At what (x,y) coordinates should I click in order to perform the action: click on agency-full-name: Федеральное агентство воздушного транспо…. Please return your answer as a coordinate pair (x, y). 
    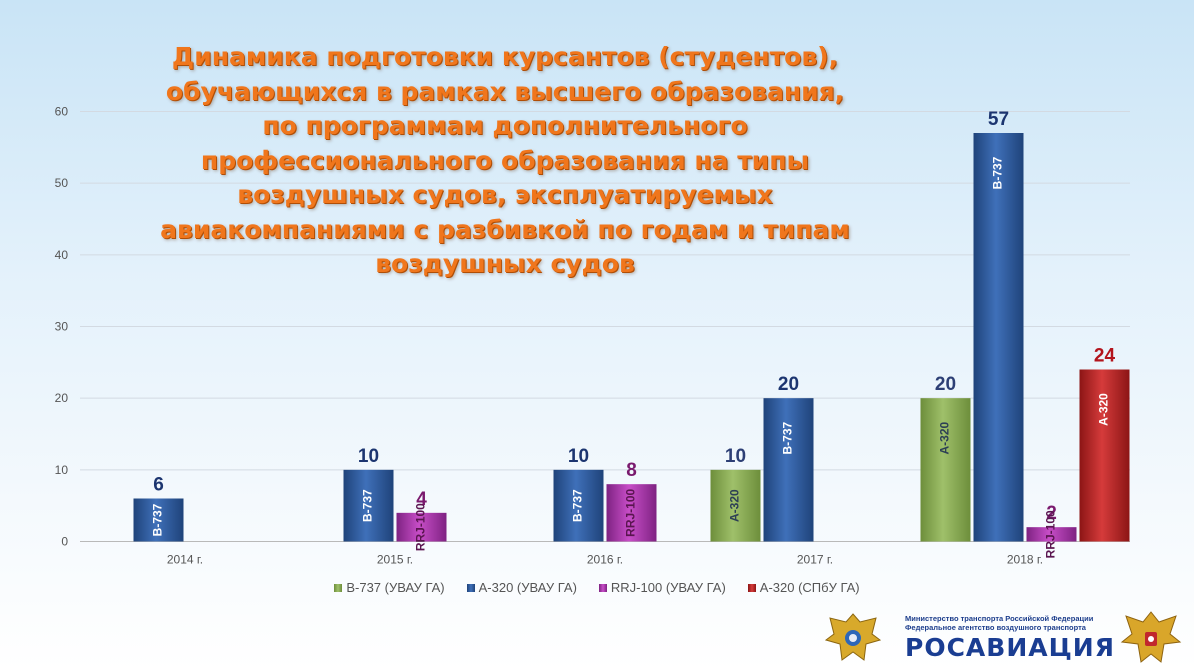
    Looking at the image, I should click on (995, 627).